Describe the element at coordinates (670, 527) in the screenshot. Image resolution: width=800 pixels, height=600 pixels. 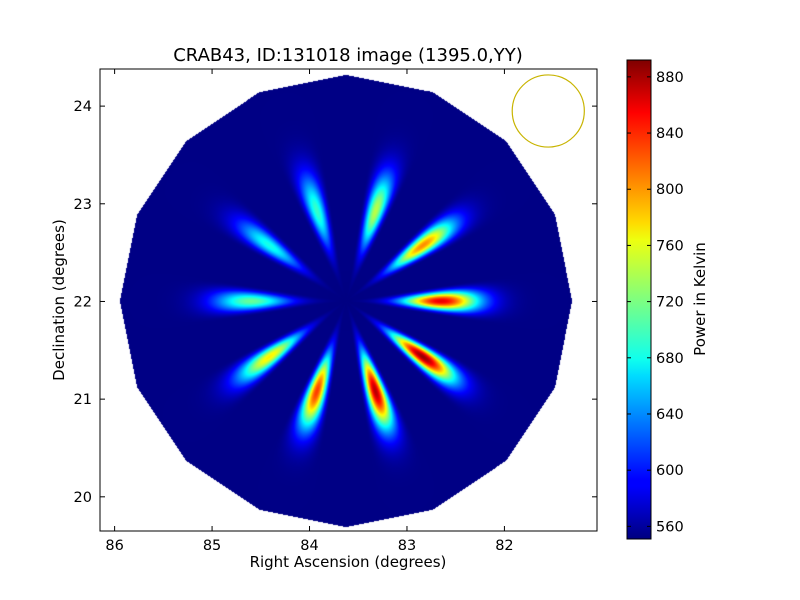
I see `colorbar-tick-label: 560` at that location.